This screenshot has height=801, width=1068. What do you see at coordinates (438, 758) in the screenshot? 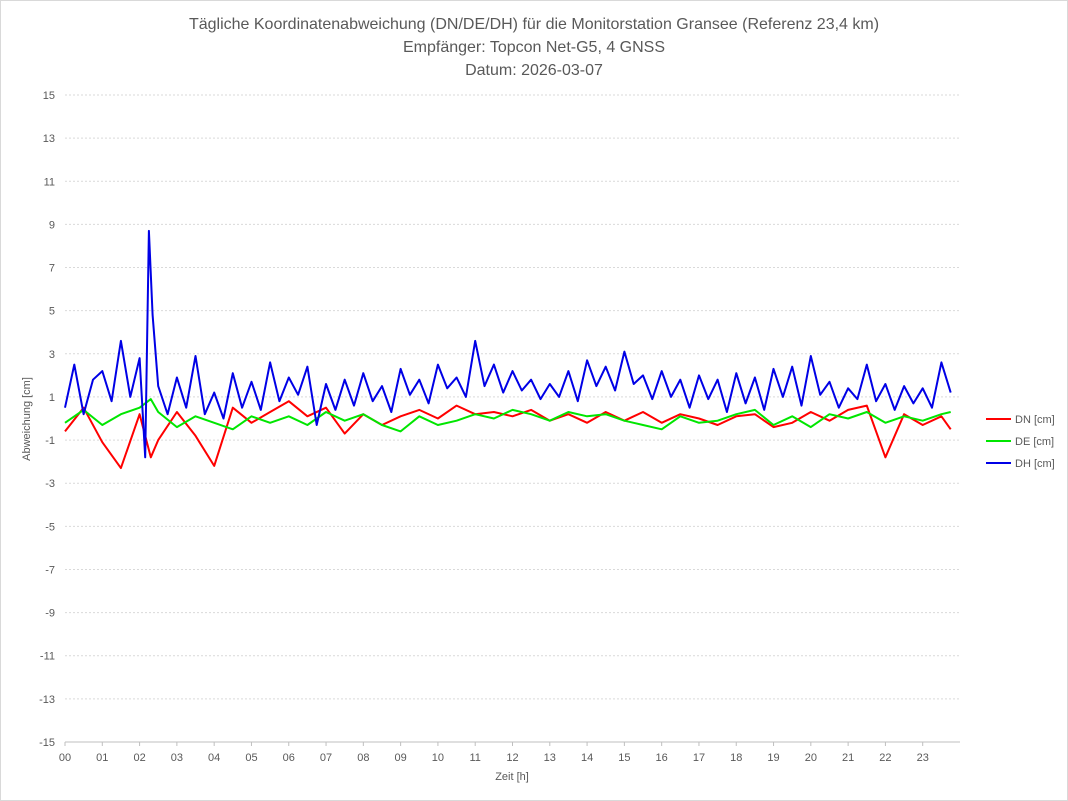
I see `x-tick-label: 10` at bounding box center [438, 758].